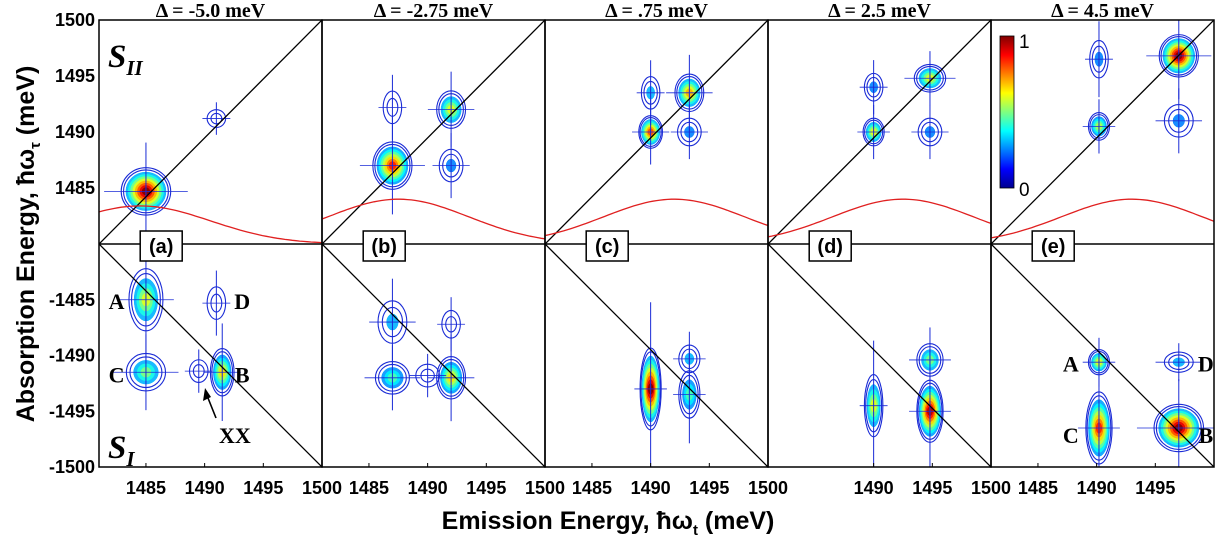 This screenshot has height=539, width=1217. What do you see at coordinates (1007, 112) in the screenshot?
I see `colorbar-gradient` at bounding box center [1007, 112].